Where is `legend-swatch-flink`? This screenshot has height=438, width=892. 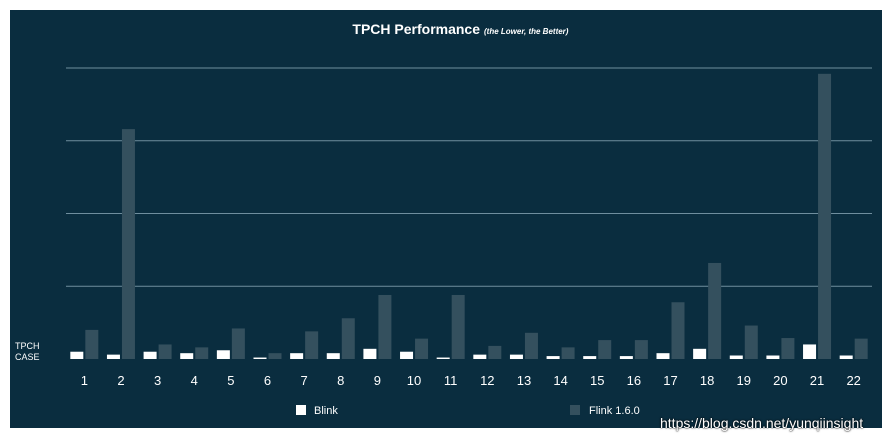 legend-swatch-flink is located at coordinates (575, 410).